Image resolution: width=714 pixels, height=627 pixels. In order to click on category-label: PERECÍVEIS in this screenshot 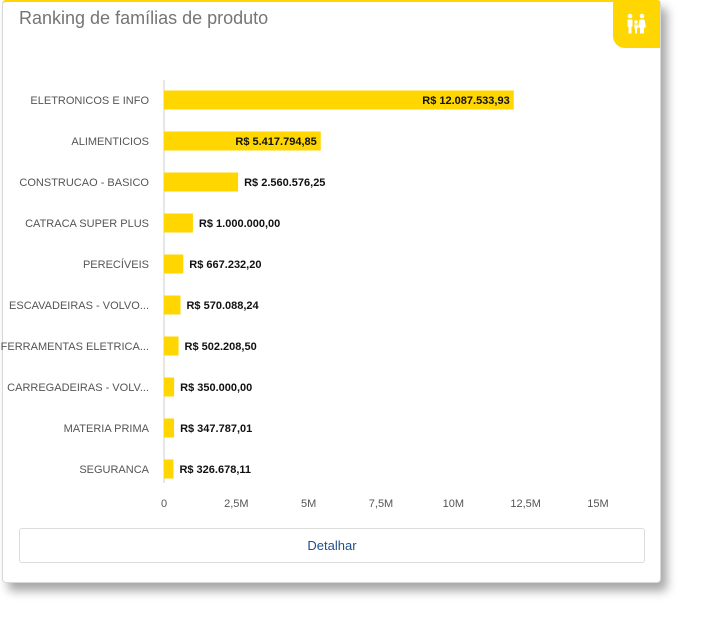, I will do `click(116, 264)`.